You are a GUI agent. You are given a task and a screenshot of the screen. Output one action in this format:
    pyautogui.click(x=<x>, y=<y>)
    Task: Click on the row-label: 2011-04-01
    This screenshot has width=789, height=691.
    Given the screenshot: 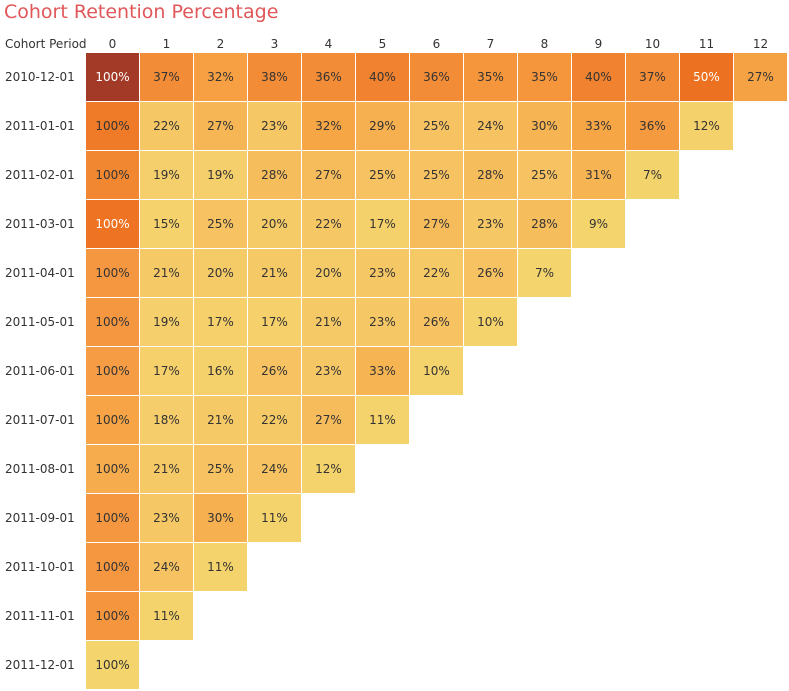 What is the action you would take?
    pyautogui.click(x=40, y=273)
    